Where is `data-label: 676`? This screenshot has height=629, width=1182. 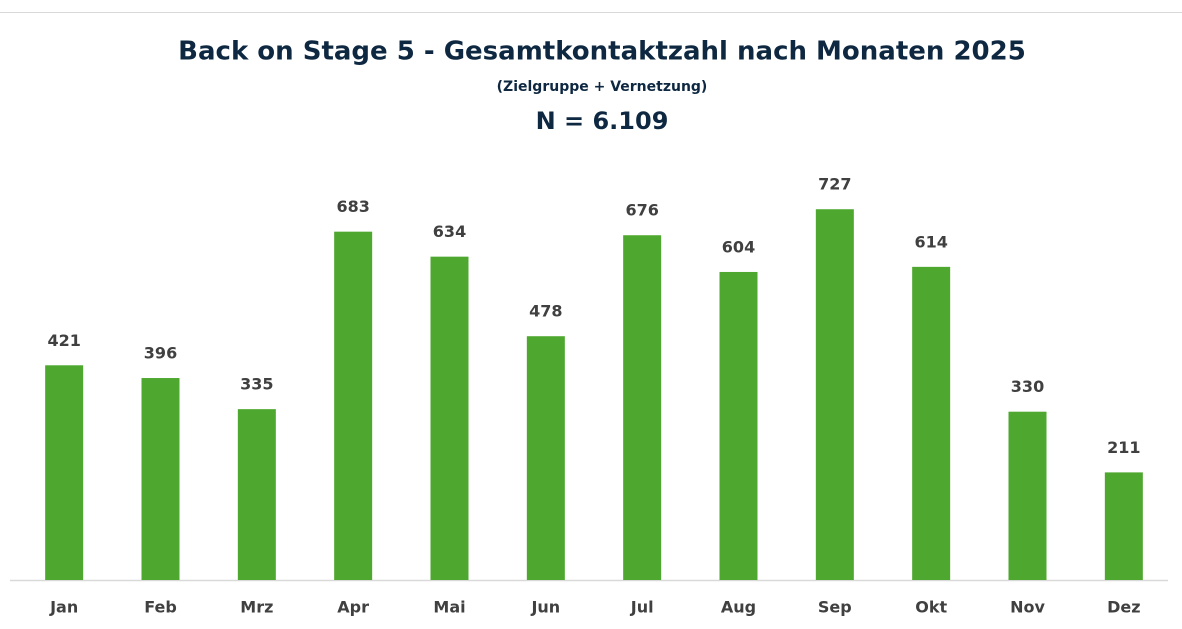
data-label: 676 is located at coordinates (641, 210).